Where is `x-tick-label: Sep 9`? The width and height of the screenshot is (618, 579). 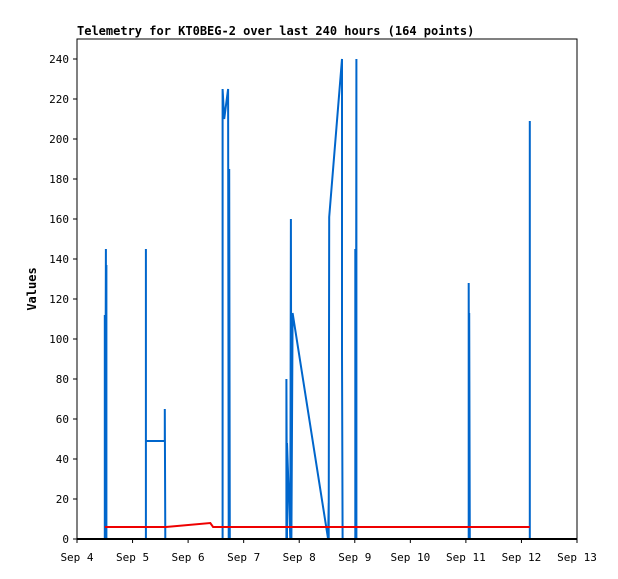
x-tick-label: Sep 9 is located at coordinates (354, 557).